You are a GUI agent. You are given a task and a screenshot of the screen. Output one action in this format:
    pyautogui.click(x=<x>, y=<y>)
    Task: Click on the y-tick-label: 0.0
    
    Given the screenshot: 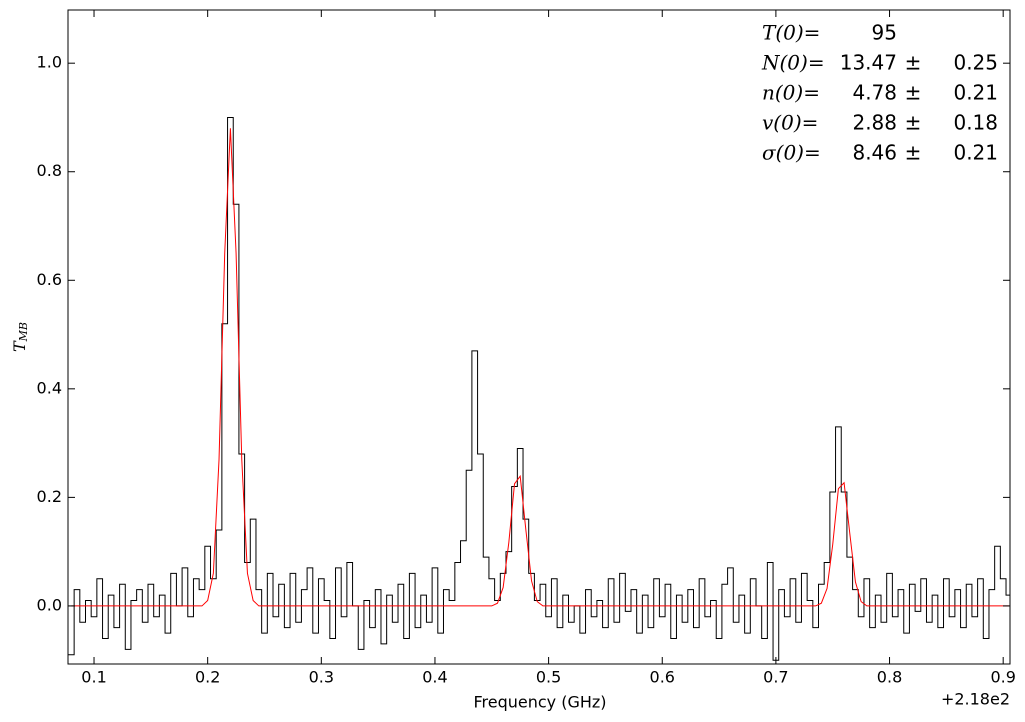 What is the action you would take?
    pyautogui.click(x=49, y=604)
    